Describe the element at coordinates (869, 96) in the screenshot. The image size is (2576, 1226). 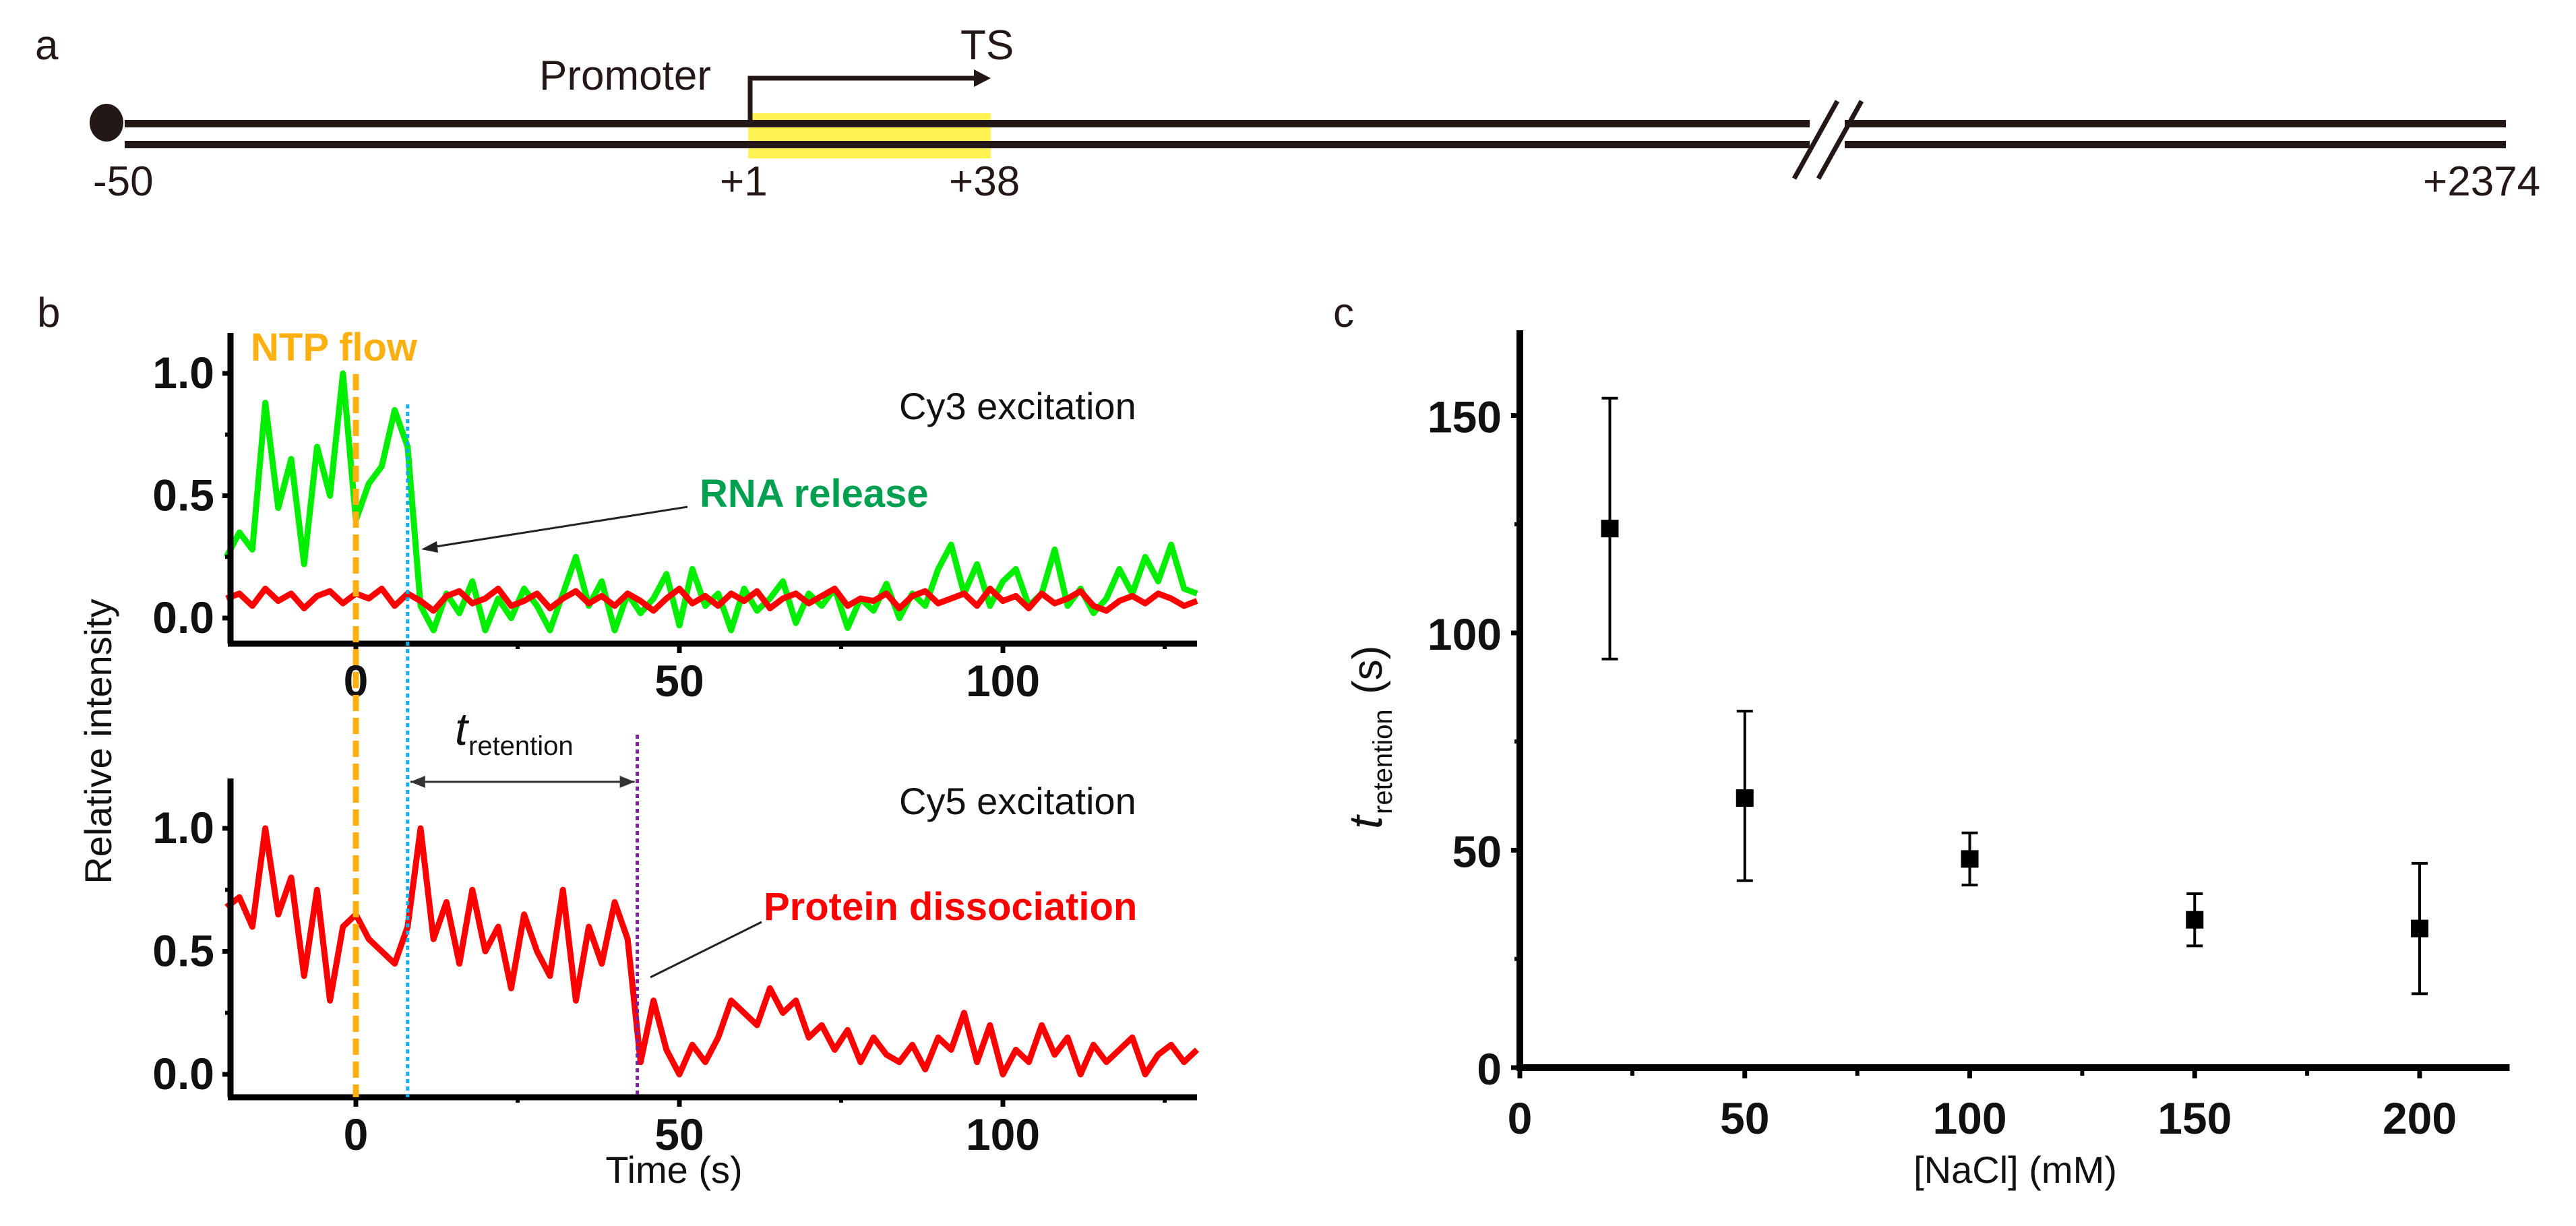
I see `transcription-start-arrow-icon` at that location.